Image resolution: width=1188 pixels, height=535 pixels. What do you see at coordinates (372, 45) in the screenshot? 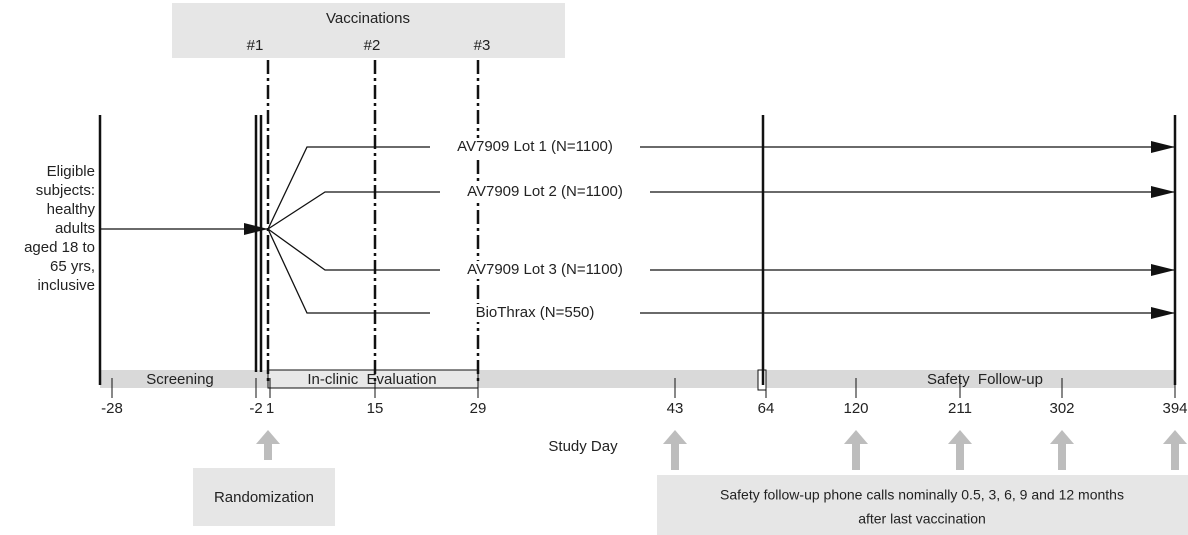
I see `dose-label: #2` at bounding box center [372, 45].